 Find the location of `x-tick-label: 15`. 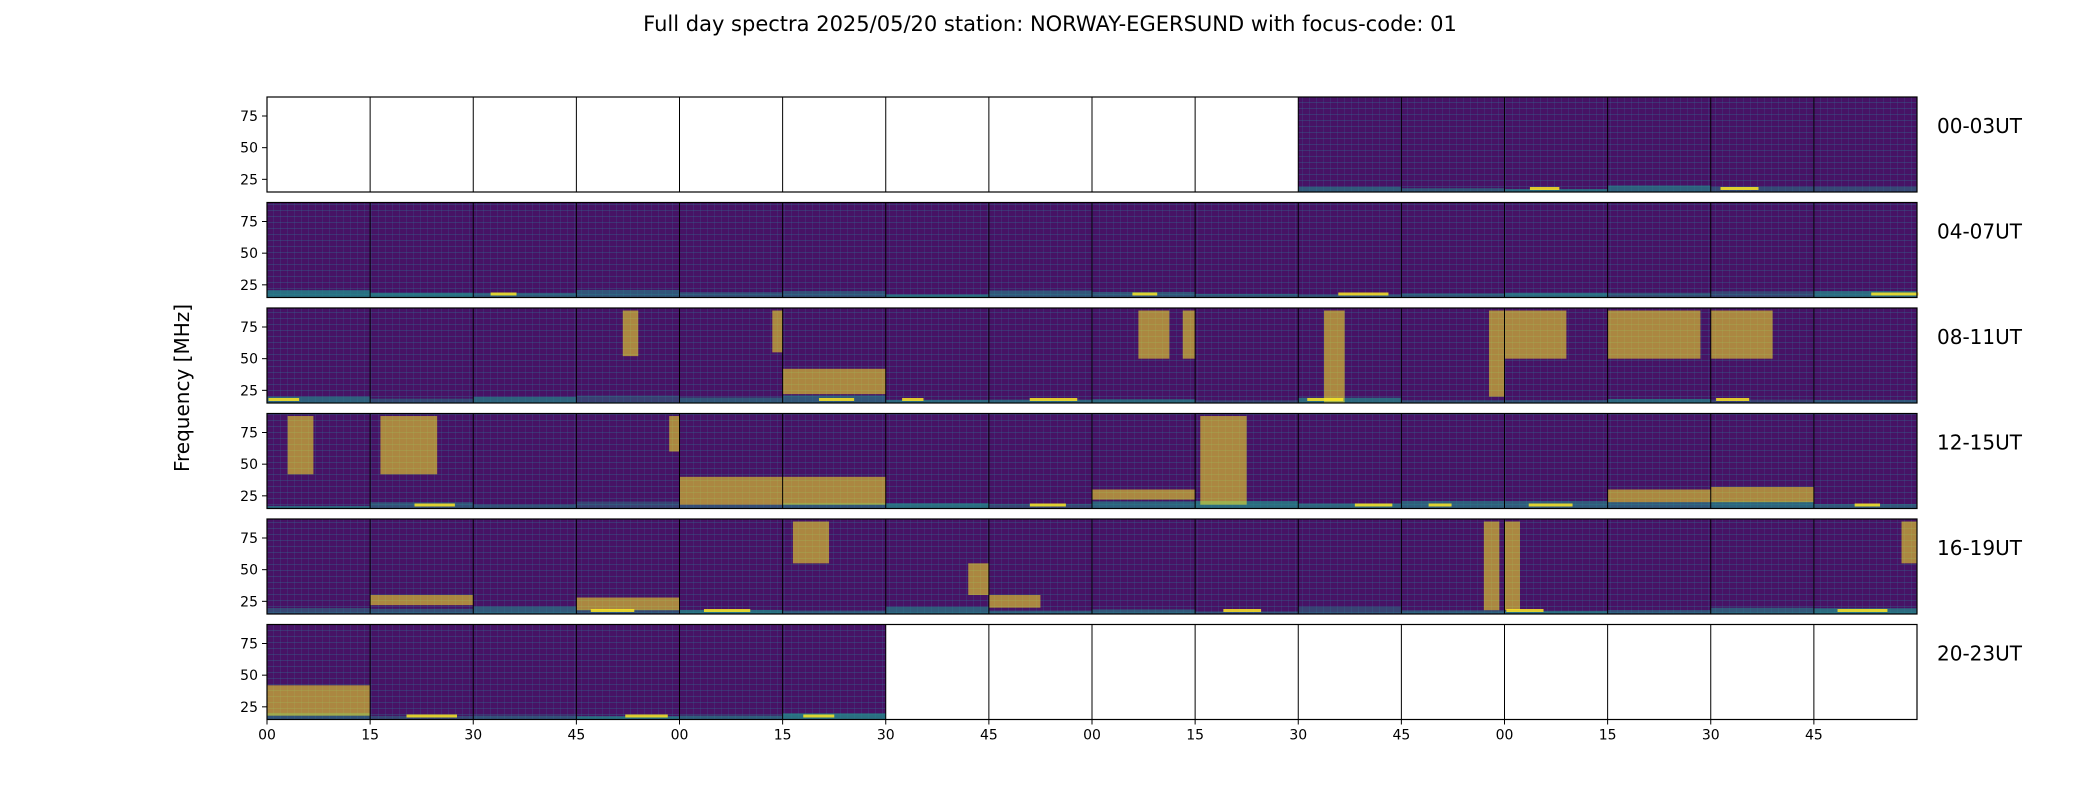

x-tick-label: 15 is located at coordinates (1195, 736).